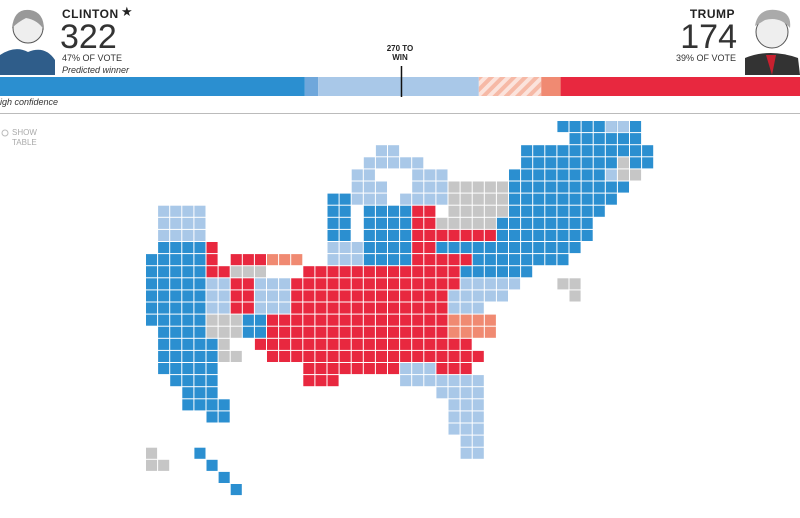 The height and width of the screenshot is (518, 800). I want to click on trump-name: TRUMP, so click(712, 14).